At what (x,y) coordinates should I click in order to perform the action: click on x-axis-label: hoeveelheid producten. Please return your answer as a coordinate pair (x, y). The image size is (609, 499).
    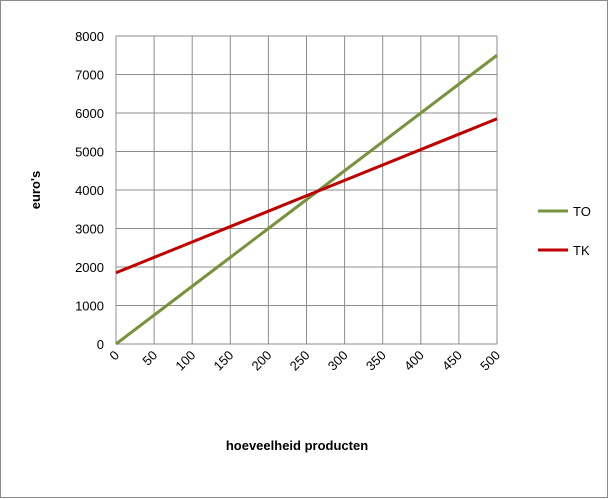
    Looking at the image, I should click on (297, 445).